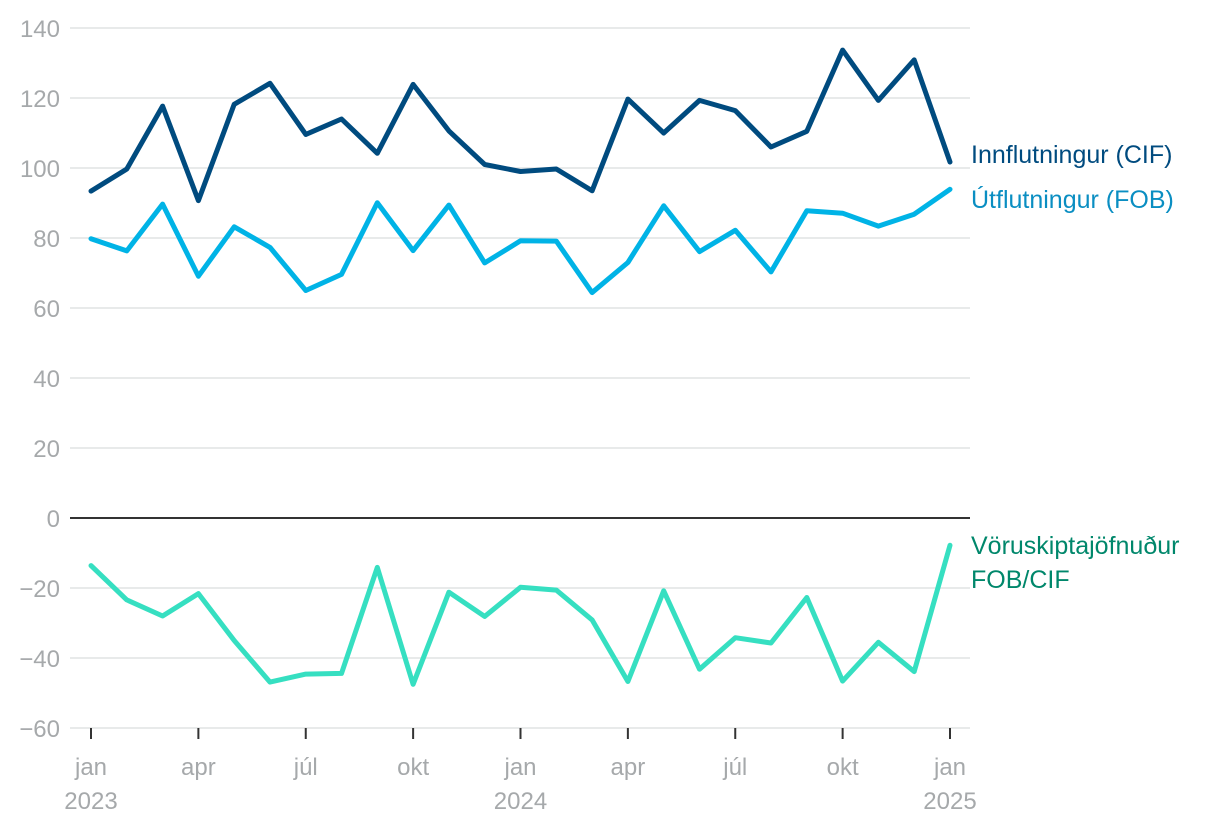 This screenshot has width=1220, height=828. Describe the element at coordinates (40, 169) in the screenshot. I see `y-tick-label: 100` at that location.